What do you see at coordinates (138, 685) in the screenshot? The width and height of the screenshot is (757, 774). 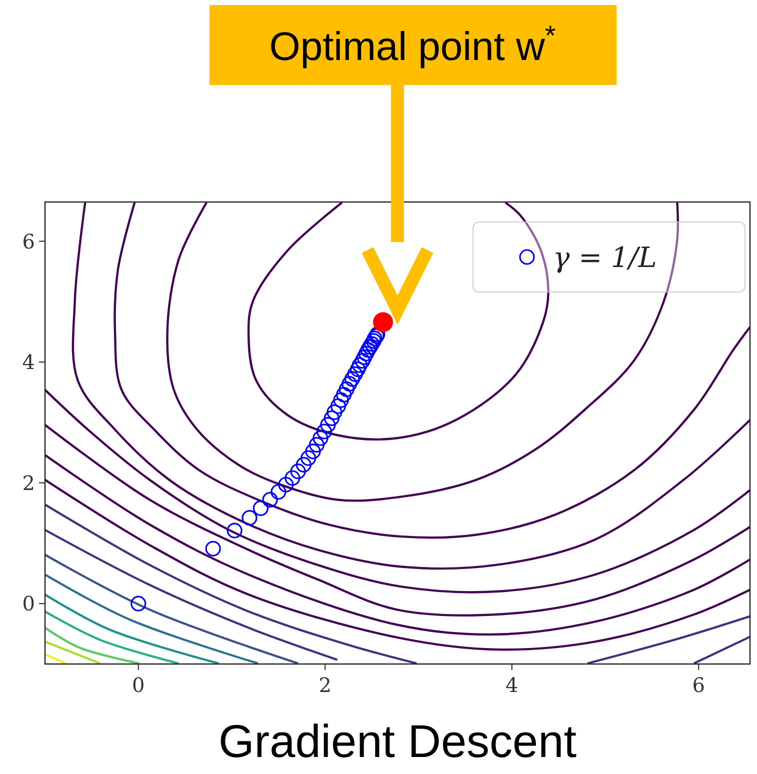 I see `x-tick-label: 0` at bounding box center [138, 685].